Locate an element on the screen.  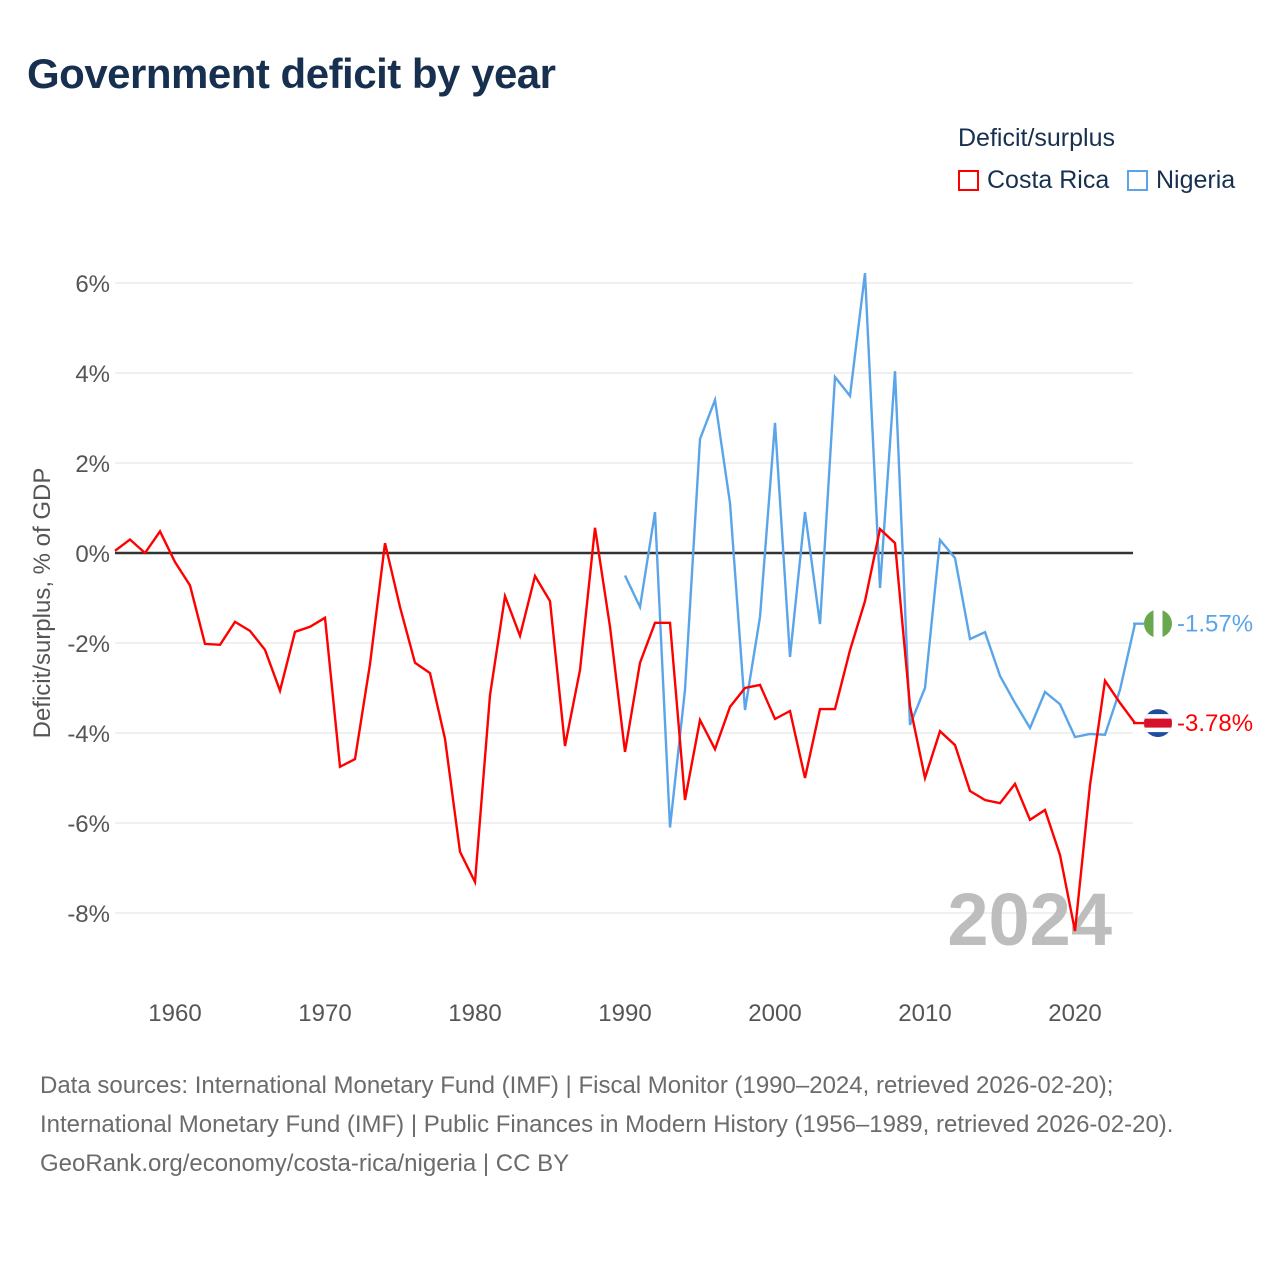
y-tick-label: 4% is located at coordinates (92, 374).